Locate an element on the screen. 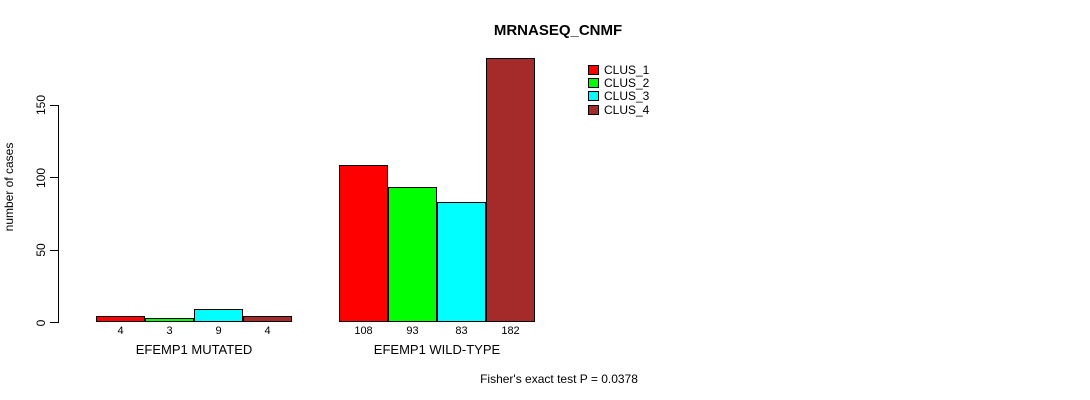 The image size is (1090, 400). bar-clus_2-group2 is located at coordinates (412, 254).